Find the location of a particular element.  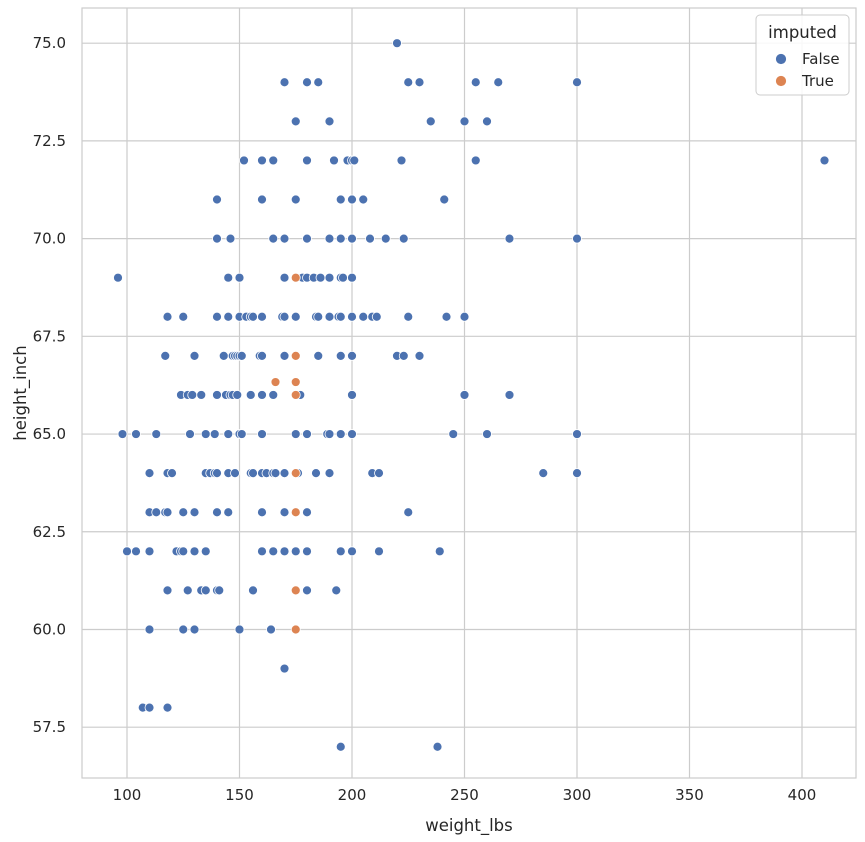

y-tick-label: 67.5 is located at coordinates (49, 336).